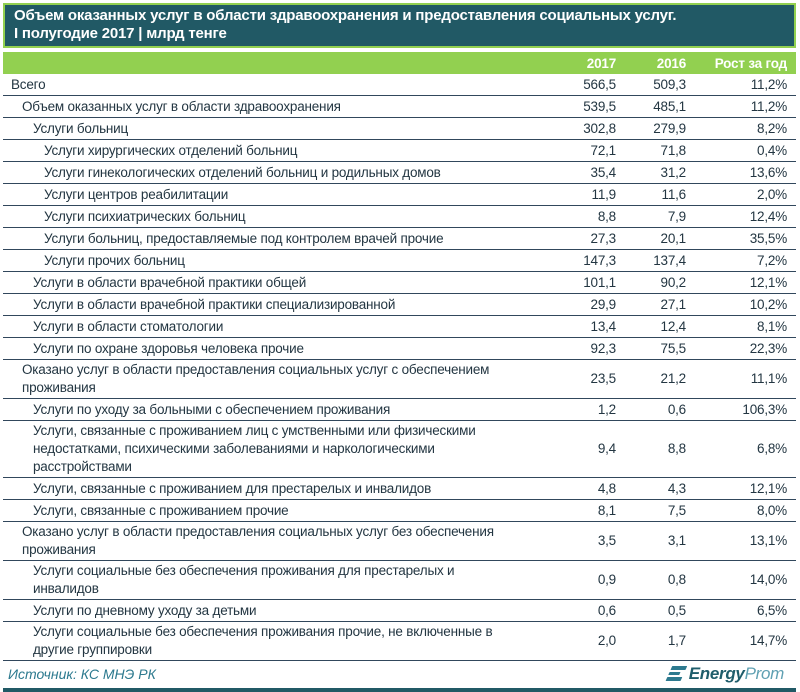 Image resolution: width=800 pixels, height=692 pixels. What do you see at coordinates (669, 260) in the screenshot?
I see `cell-2016: 137,4` at bounding box center [669, 260].